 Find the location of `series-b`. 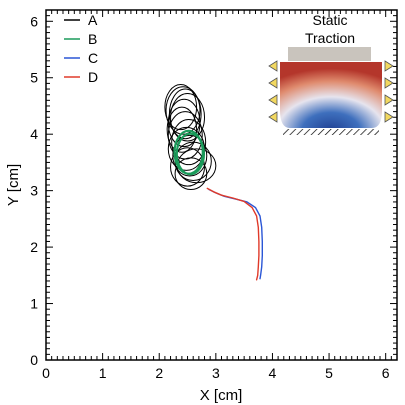

series-b is located at coordinates (189, 152).